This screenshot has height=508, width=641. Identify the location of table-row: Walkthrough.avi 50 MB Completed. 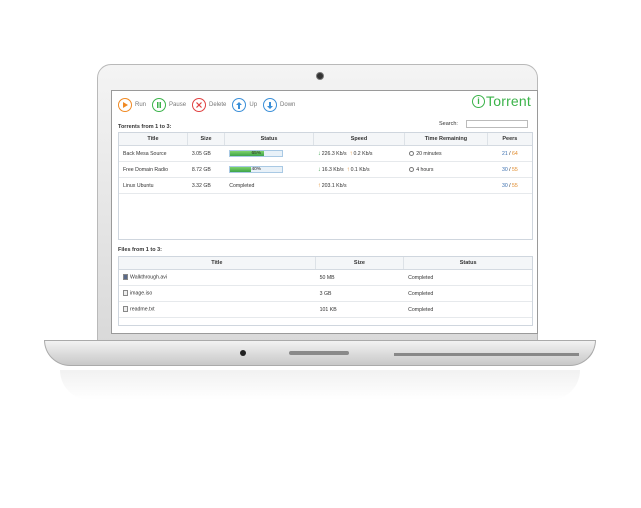
(325, 278).